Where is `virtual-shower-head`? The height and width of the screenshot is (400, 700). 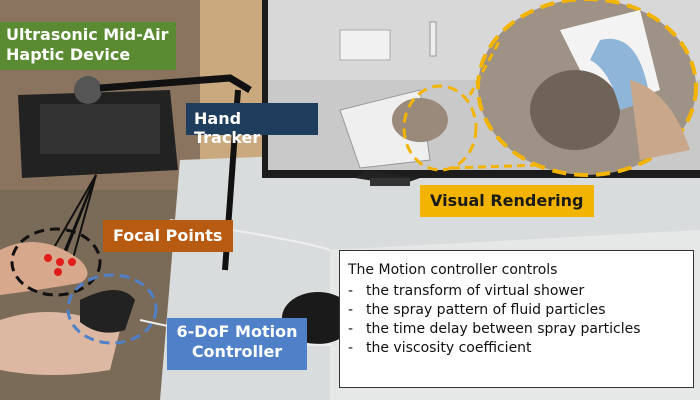
virtual-shower-head is located at coordinates (433, 39).